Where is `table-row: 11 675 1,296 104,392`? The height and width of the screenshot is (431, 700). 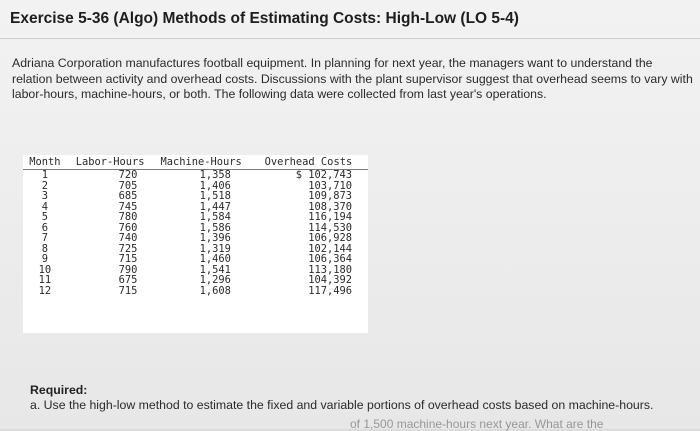
table-row: 11 675 1,296 104,392 is located at coordinates (195, 280).